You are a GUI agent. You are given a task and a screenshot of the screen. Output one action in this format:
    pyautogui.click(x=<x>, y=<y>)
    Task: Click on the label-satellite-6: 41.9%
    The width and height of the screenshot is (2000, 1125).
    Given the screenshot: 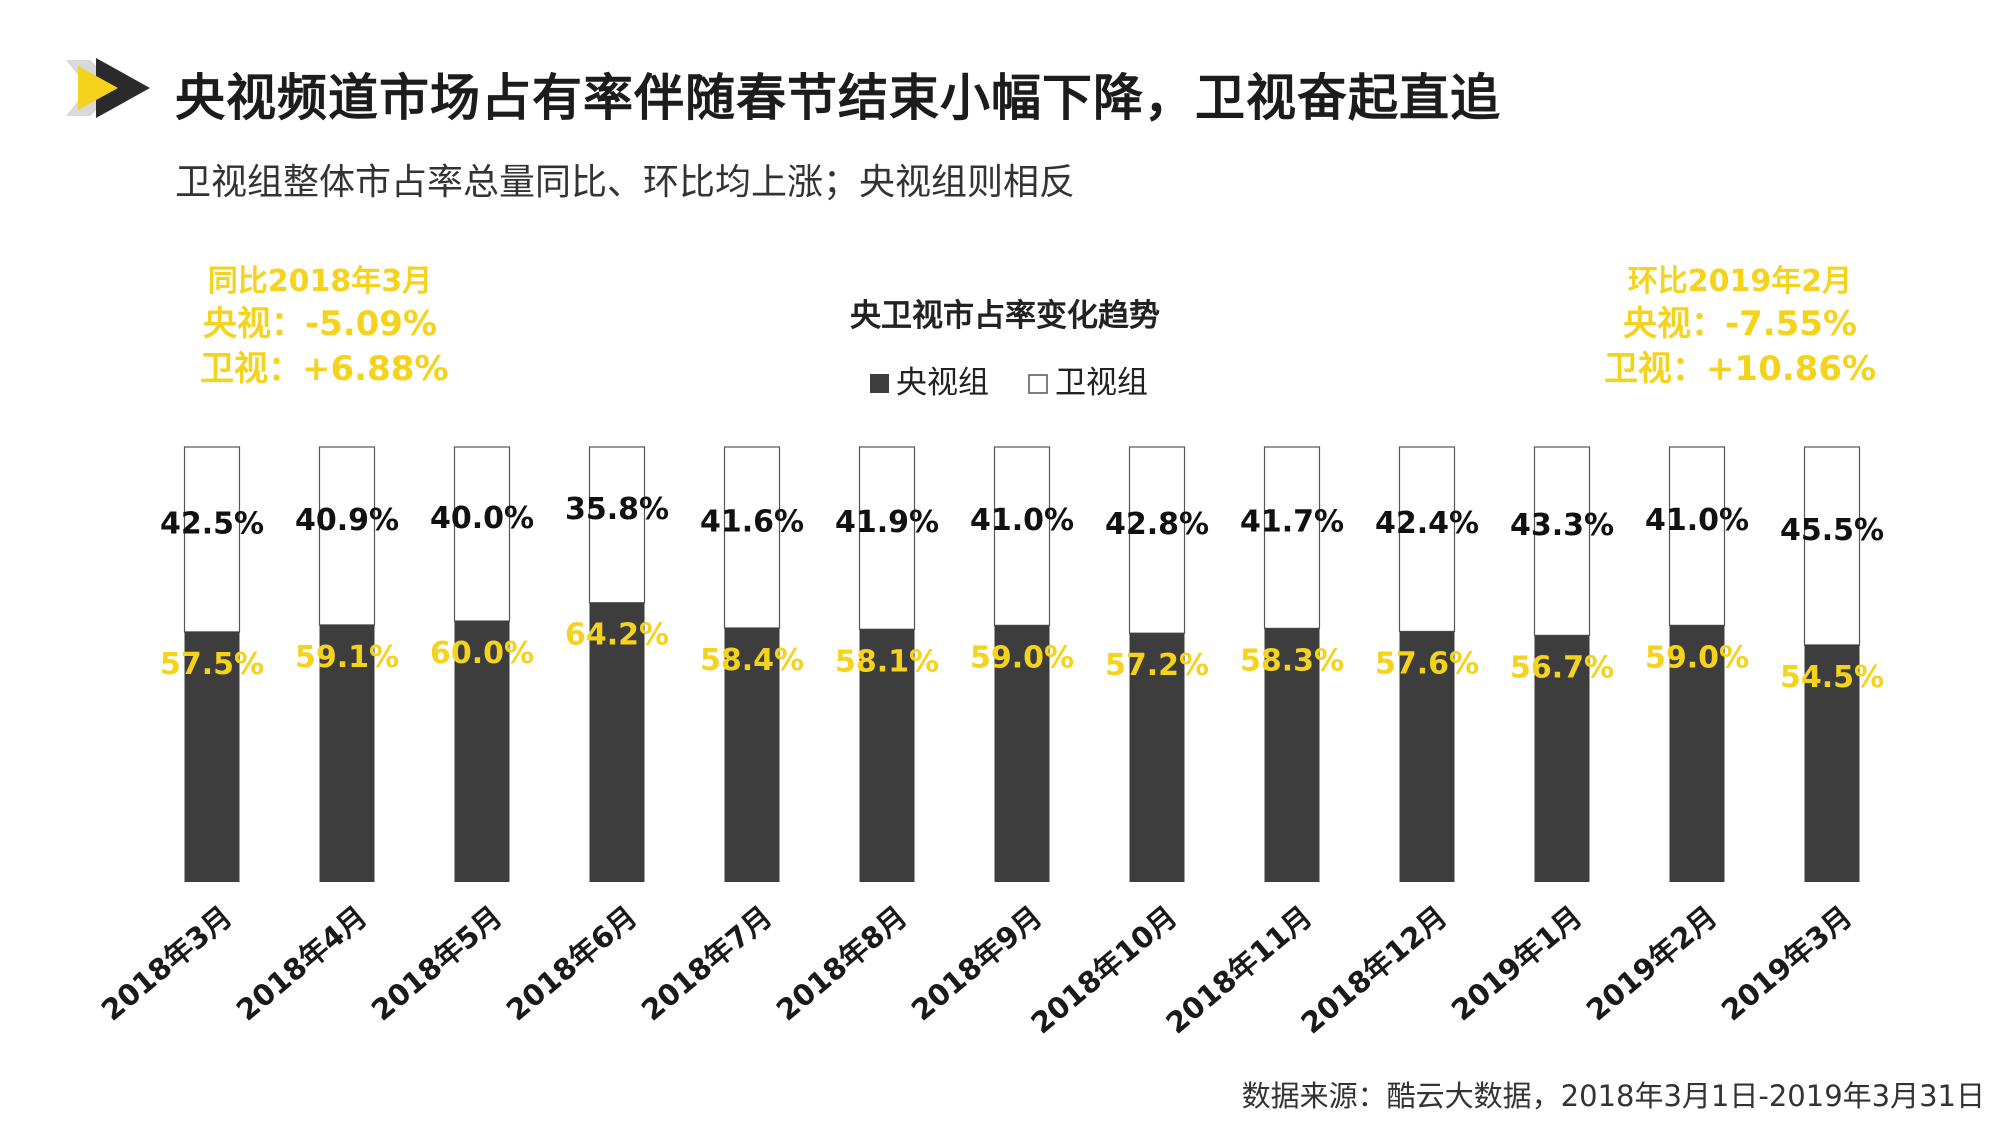 What is the action you would take?
    pyautogui.click(x=887, y=522)
    